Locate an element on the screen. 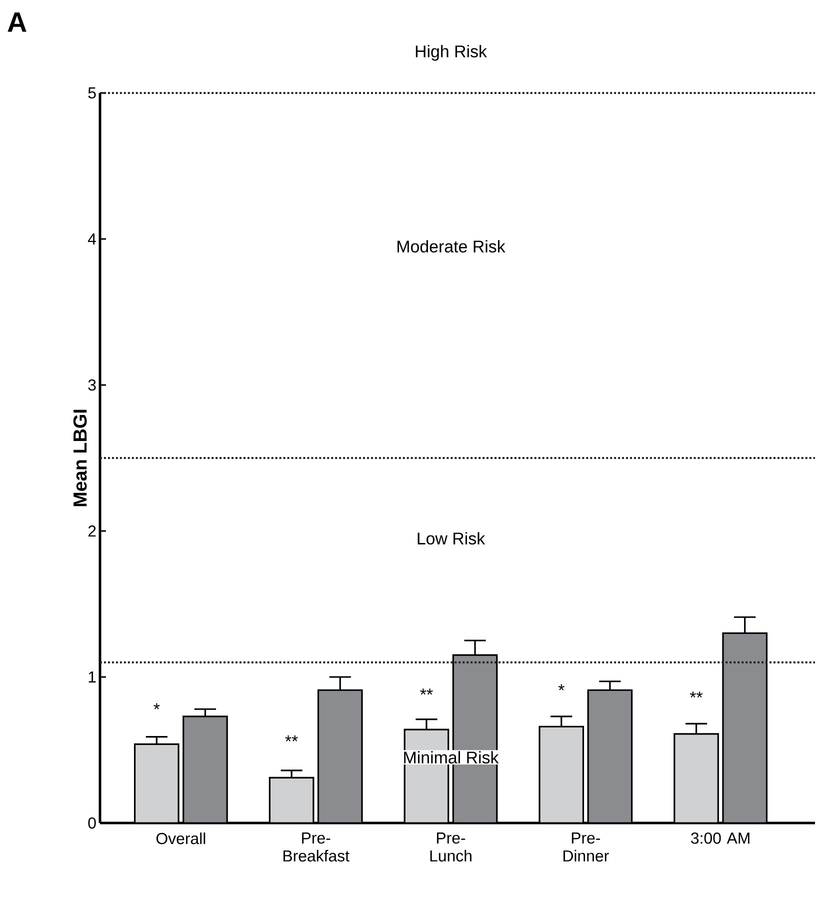 This screenshot has width=819, height=918. text: High Risk is located at coordinates (451, 52).